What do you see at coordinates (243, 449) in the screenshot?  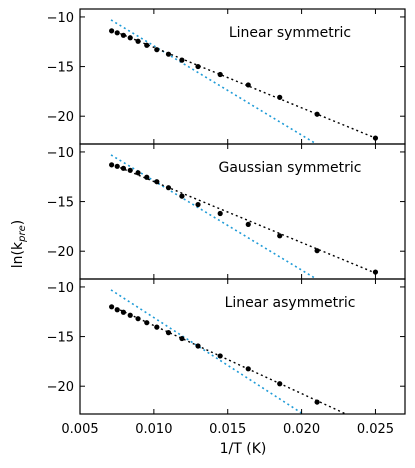 I see `x-axis-label: 1/T (K)` at bounding box center [243, 449].